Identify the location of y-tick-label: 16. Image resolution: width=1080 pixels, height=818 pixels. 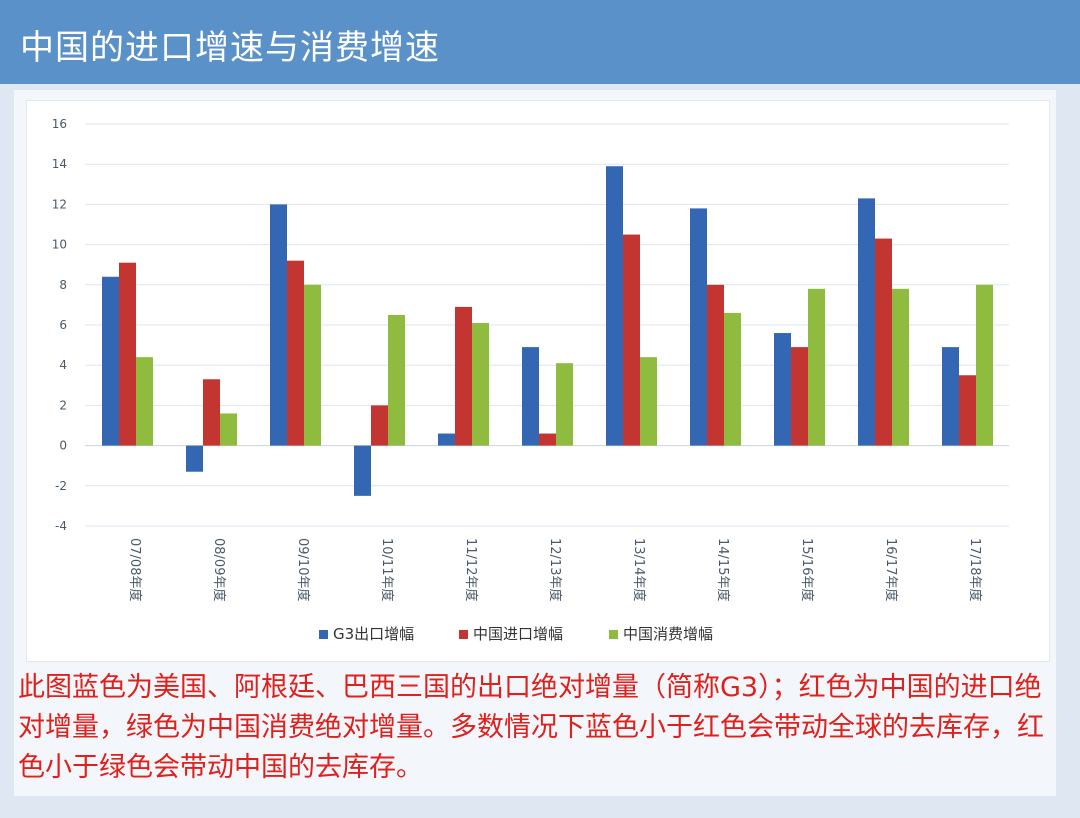
(59, 124).